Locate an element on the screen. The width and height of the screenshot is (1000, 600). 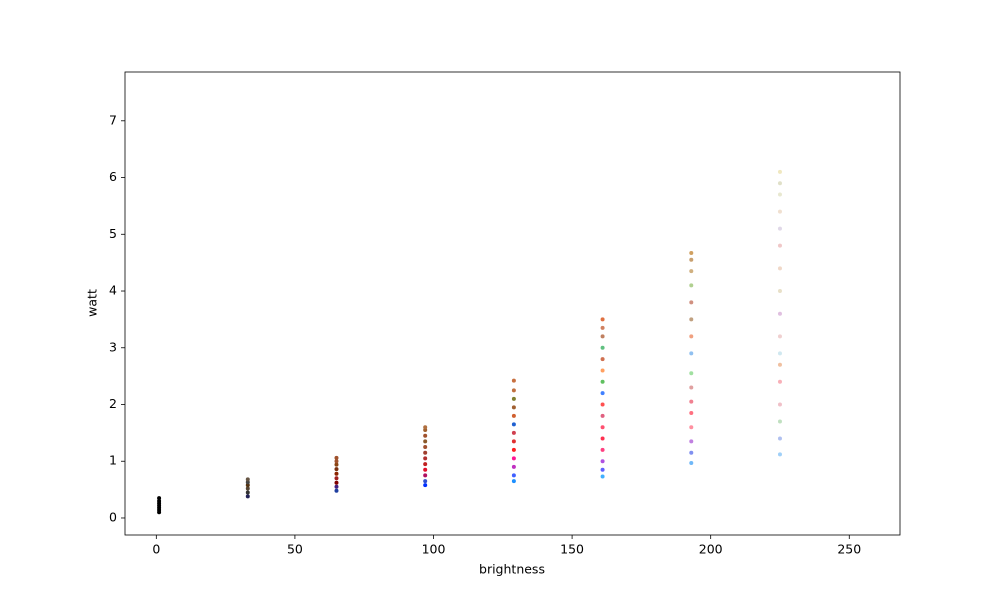
x-axis-label: brightness is located at coordinates (512, 569).